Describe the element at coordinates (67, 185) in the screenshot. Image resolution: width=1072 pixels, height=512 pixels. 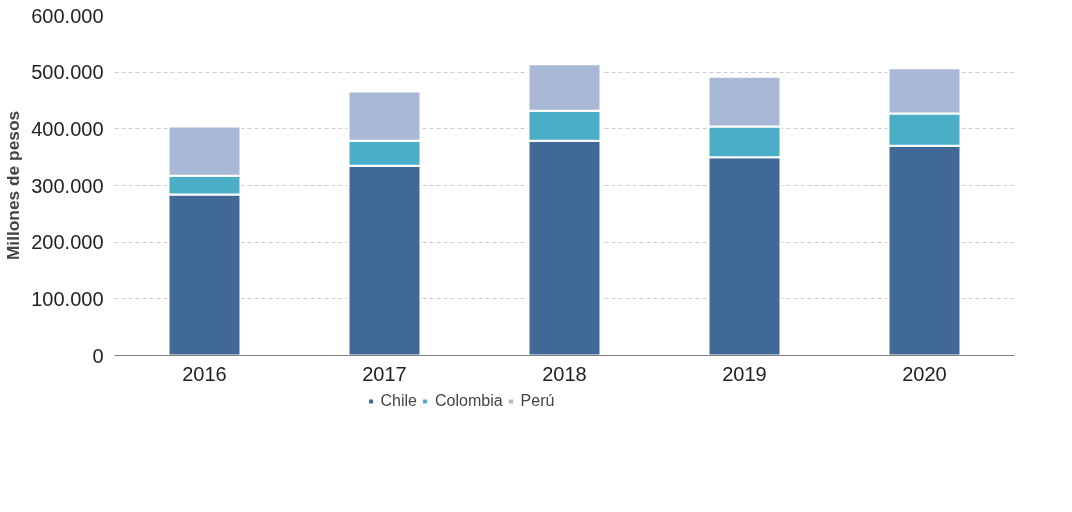
I see `y-tick-label: 300.000` at that location.